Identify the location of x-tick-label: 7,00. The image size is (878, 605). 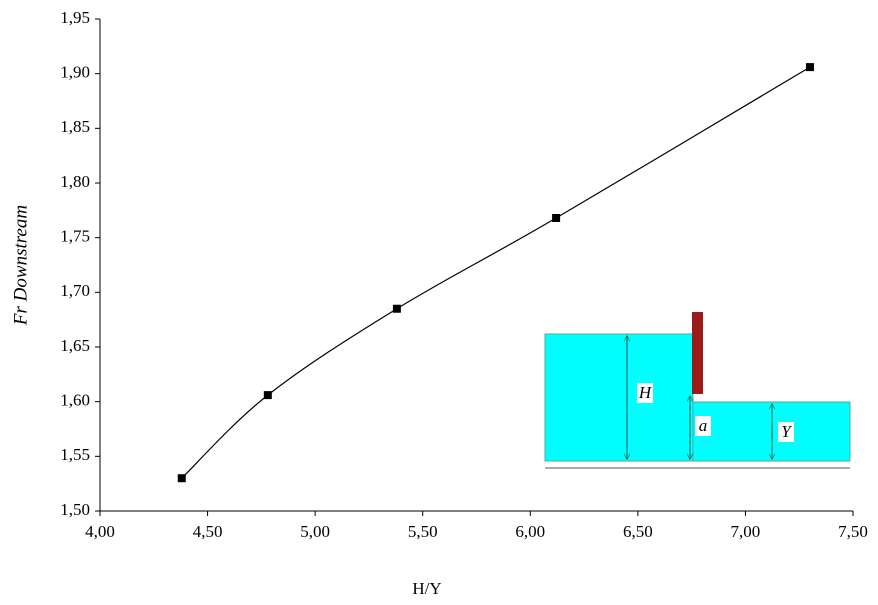
(746, 531).